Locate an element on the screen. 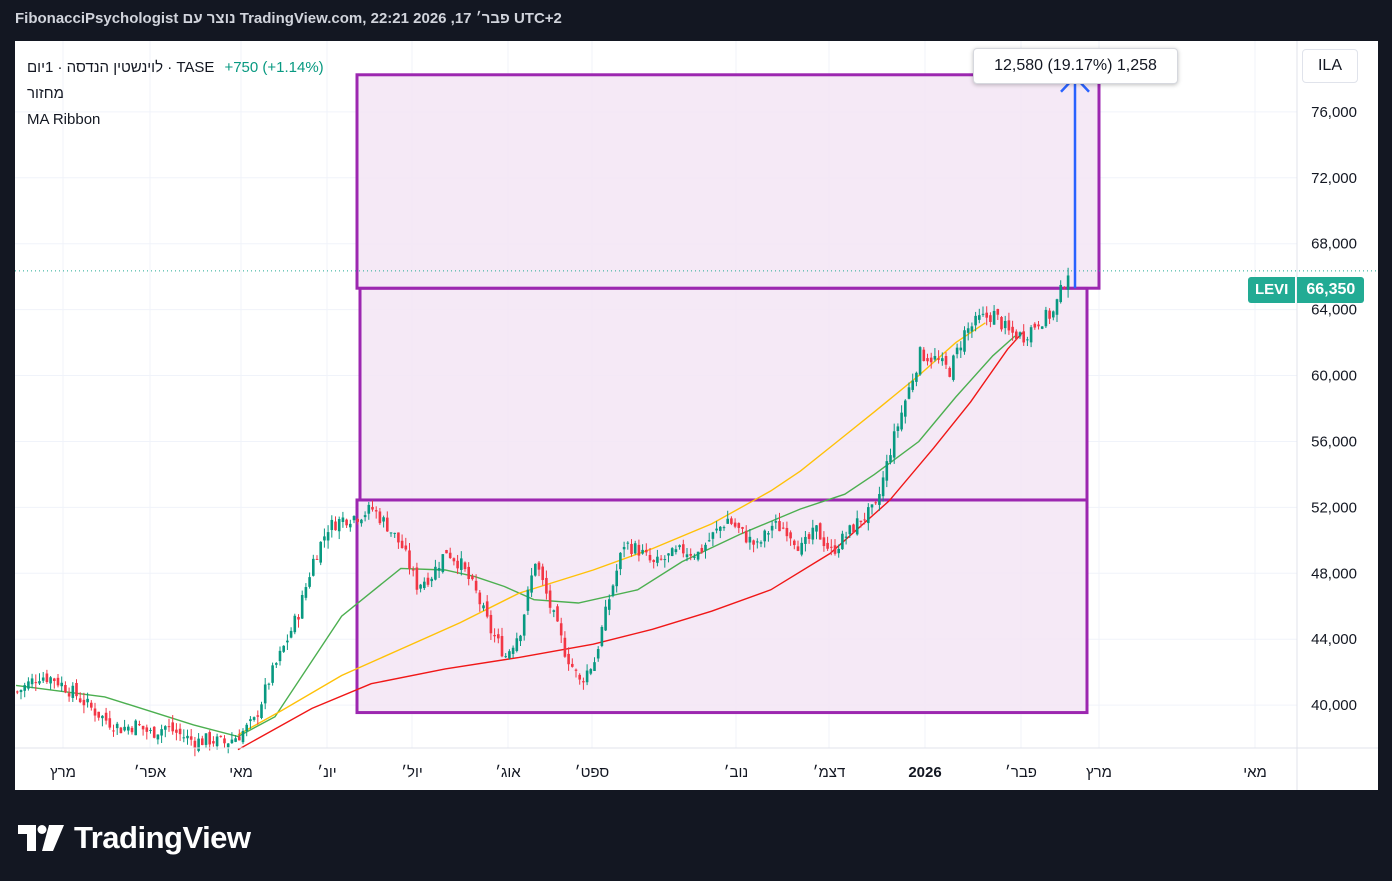  currency-button: ILA is located at coordinates (1330, 66).